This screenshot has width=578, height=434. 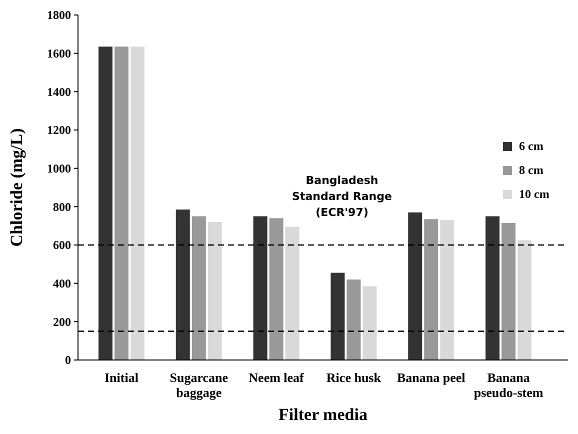 I want to click on y-tick-label: 200, so click(x=62, y=321).